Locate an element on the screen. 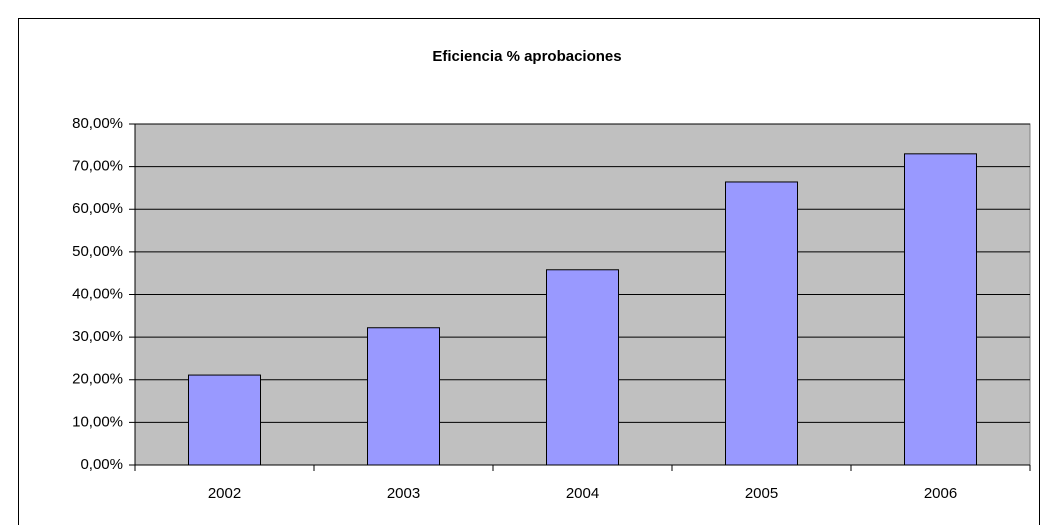  x-tick-label: 2006 is located at coordinates (940, 493).